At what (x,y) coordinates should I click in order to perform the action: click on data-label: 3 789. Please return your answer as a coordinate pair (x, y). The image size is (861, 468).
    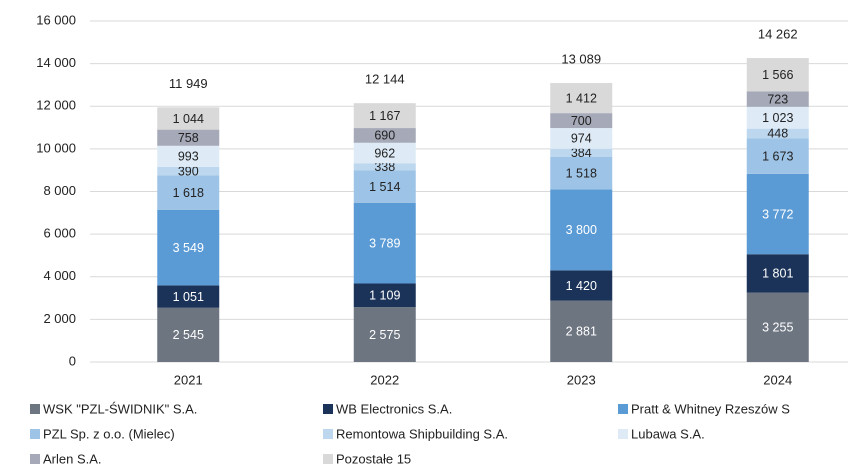
    Looking at the image, I should click on (384, 243).